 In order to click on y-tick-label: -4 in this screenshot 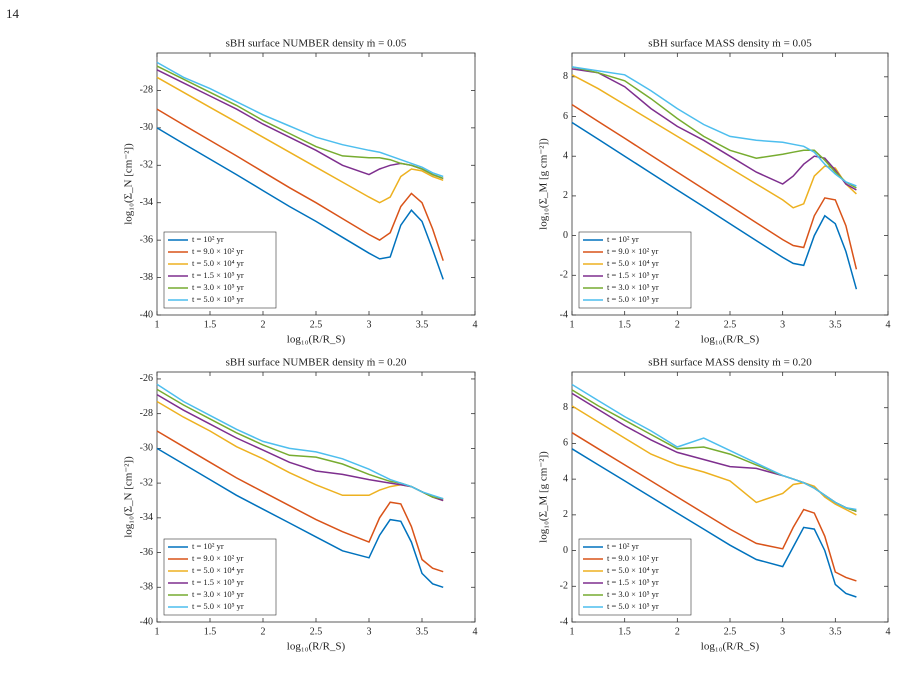, I will do `click(564, 314)`.